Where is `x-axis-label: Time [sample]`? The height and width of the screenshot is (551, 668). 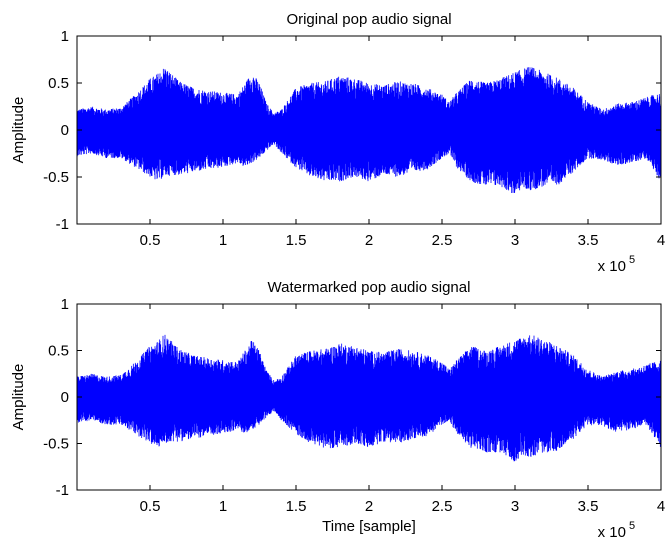
x-axis-label: Time [sample] is located at coordinates (369, 526).